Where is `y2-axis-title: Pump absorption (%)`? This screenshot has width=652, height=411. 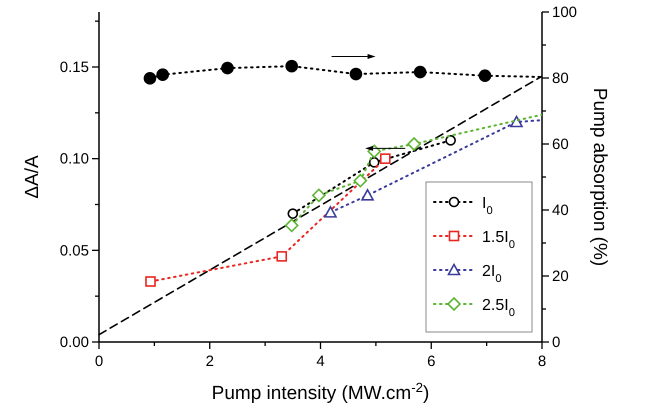 y2-axis-title: Pump absorption (%) is located at coordinates (599, 177).